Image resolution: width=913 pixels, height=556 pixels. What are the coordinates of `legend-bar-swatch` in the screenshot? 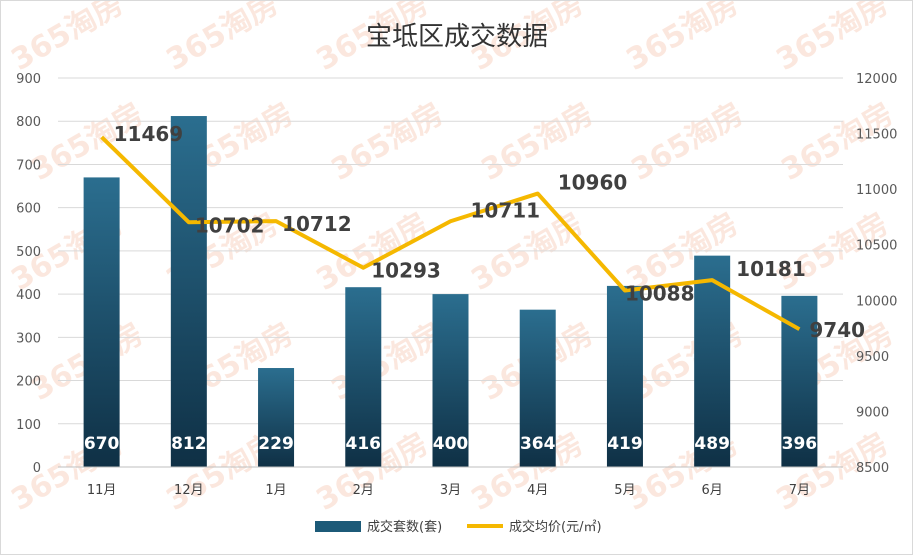 It's located at (338, 526).